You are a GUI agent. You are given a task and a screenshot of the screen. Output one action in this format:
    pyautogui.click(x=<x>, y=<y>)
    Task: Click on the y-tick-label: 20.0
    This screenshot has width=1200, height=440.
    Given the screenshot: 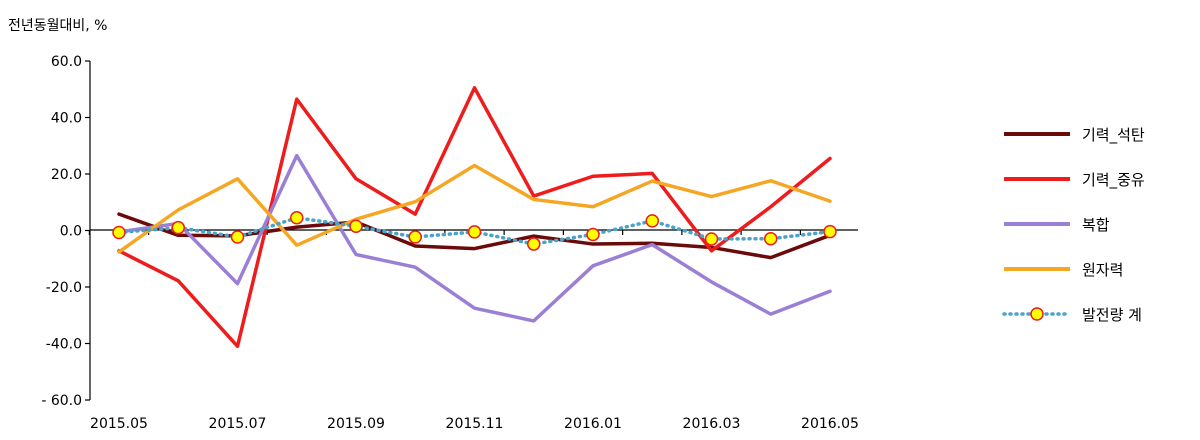 What is the action you would take?
    pyautogui.click(x=66, y=175)
    